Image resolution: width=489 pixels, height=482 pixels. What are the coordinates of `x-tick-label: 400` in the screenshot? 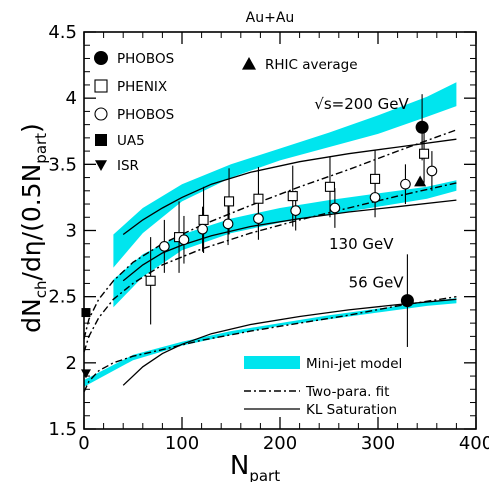 It's located at (474, 443).